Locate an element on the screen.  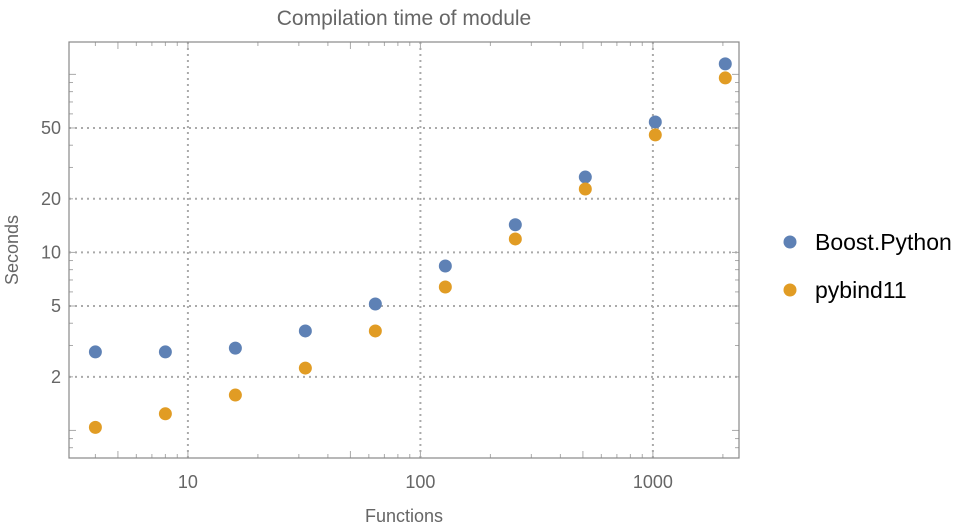
x-tick-label: 10 is located at coordinates (188, 482).